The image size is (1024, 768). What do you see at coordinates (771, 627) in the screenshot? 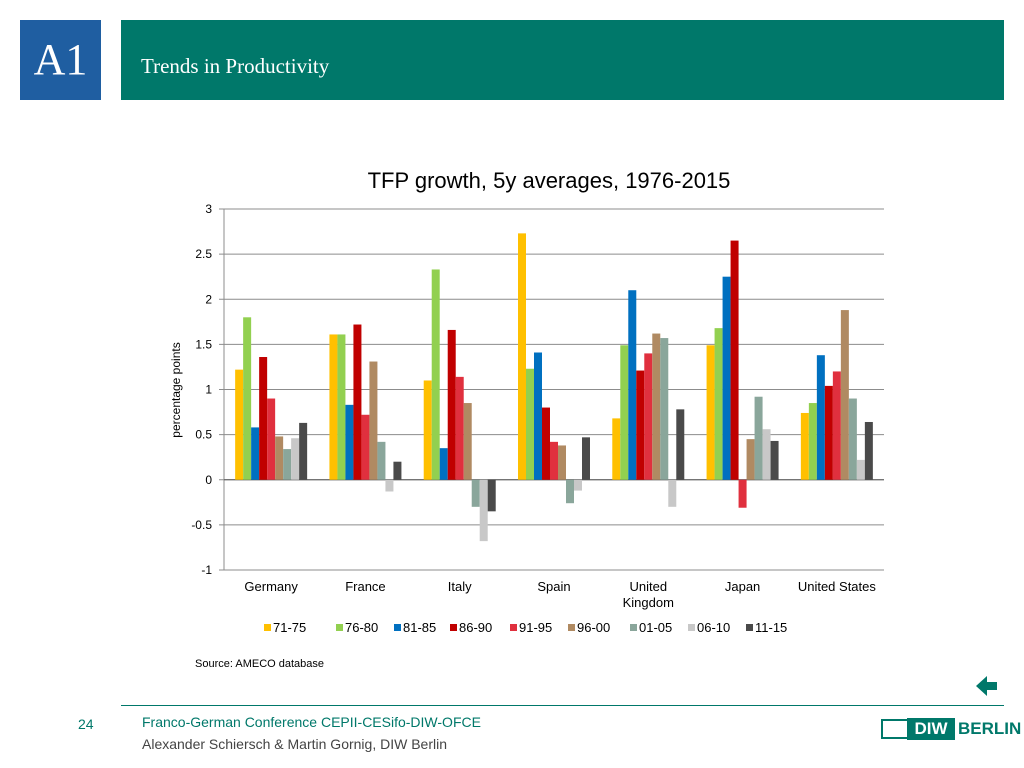
I see `legend-label: 11-15` at bounding box center [771, 627].